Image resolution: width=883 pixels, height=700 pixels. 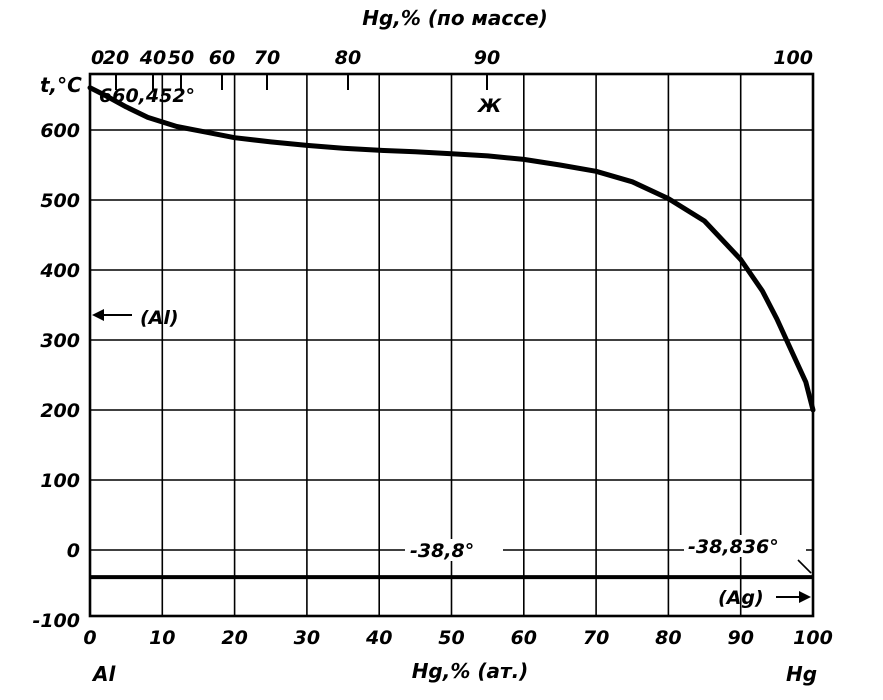 I want to click on x-top-tick-label: 60, so click(x=222, y=58).